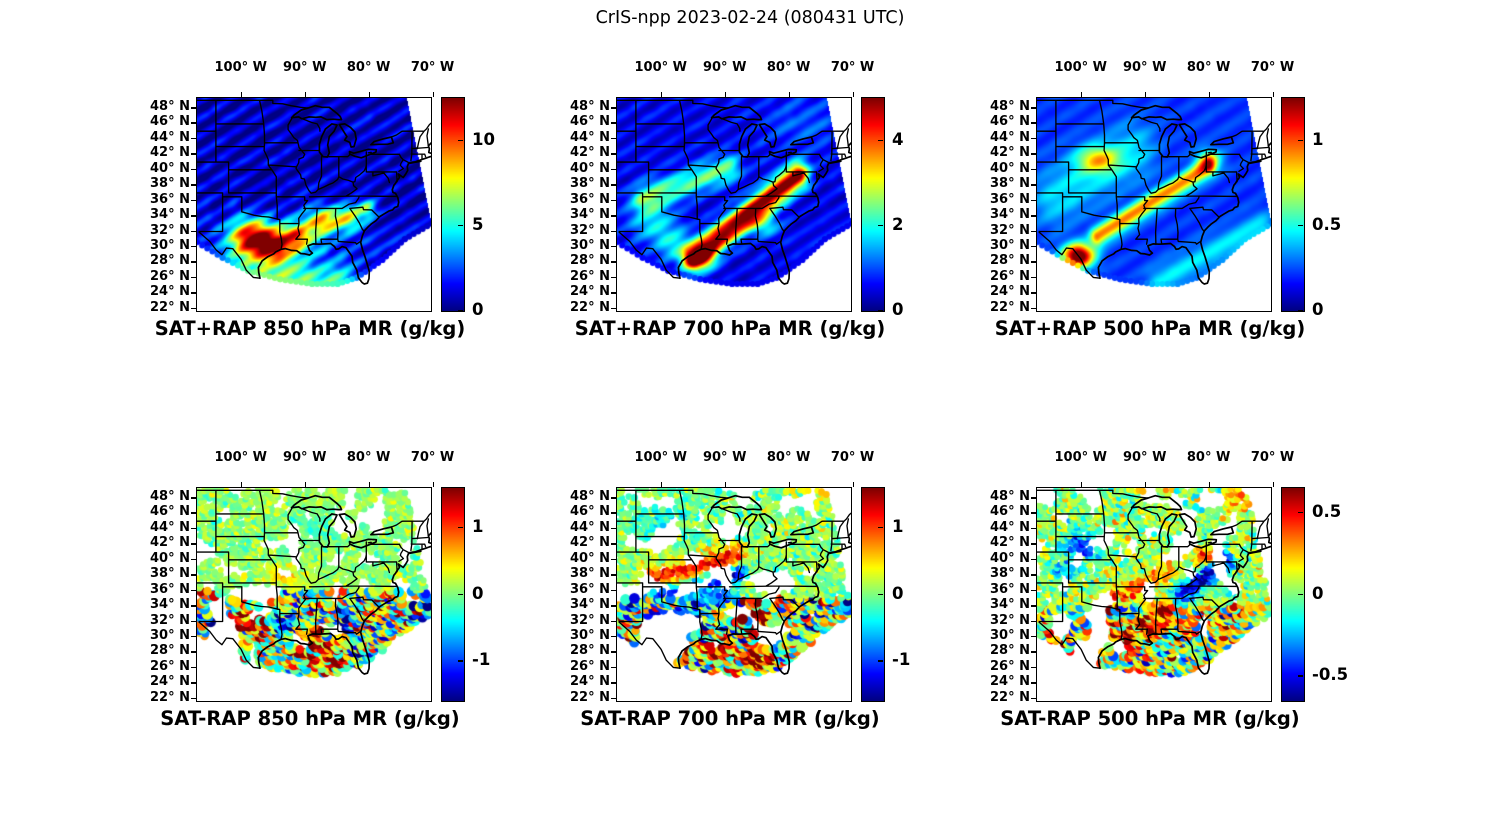  What do you see at coordinates (170, 292) in the screenshot?
I see `latitude-tick-label: 24° N` at bounding box center [170, 292].